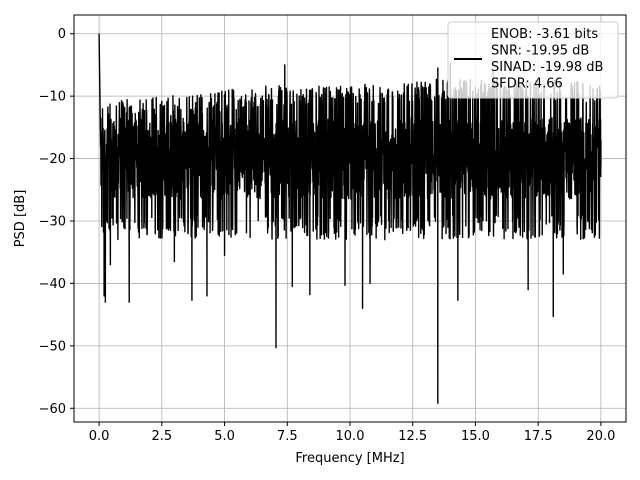 The image size is (640, 480). I want to click on y-tick-label: −10, so click(52, 97).